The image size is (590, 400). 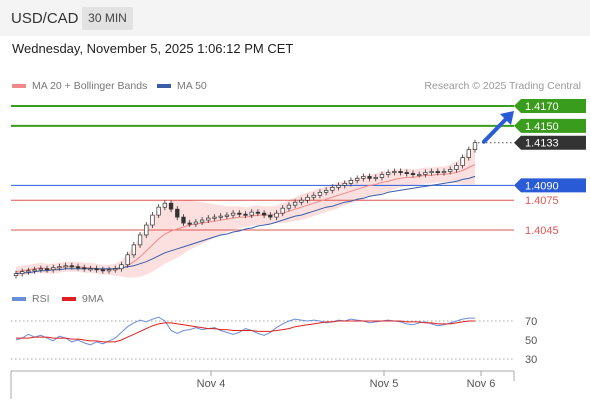 What do you see at coordinates (542, 127) in the screenshot?
I see `level-label-1.4150: 1.4150` at bounding box center [542, 127].